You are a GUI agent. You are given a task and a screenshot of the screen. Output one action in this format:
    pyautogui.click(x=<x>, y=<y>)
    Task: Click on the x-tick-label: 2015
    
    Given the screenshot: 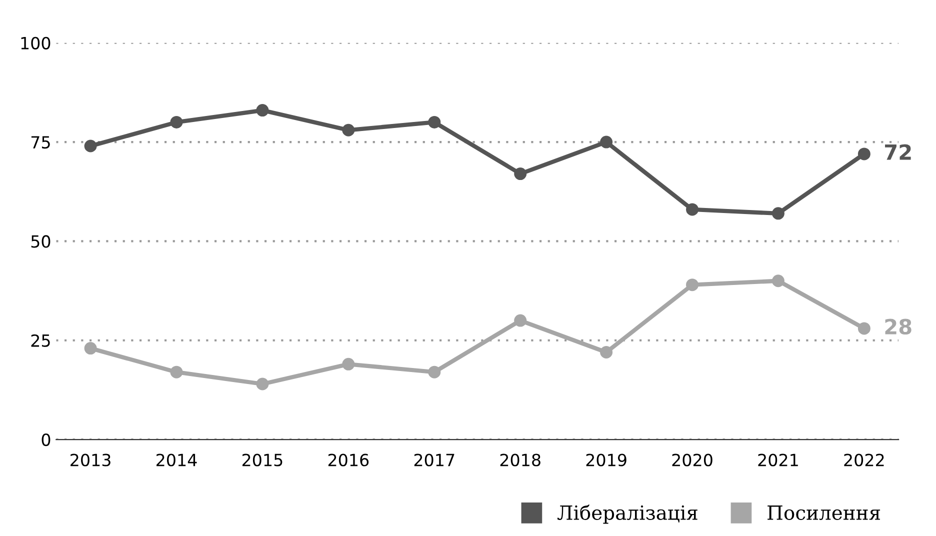 What is the action you would take?
    pyautogui.click(x=262, y=460)
    